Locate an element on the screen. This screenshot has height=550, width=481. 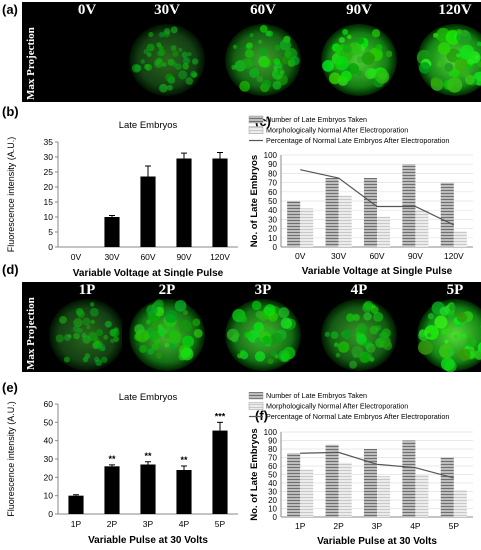
micrograph-tile: 3P is located at coordinates (263, 327).